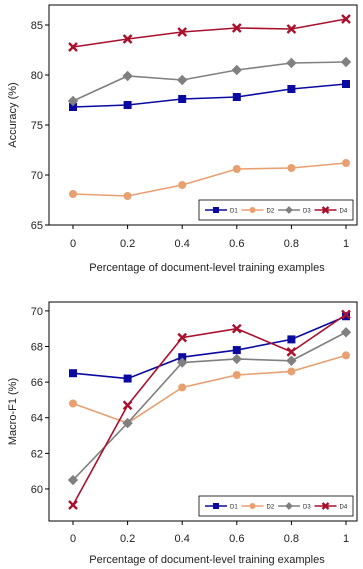  I want to click on x-tick-label: 0.4, so click(182, 244).